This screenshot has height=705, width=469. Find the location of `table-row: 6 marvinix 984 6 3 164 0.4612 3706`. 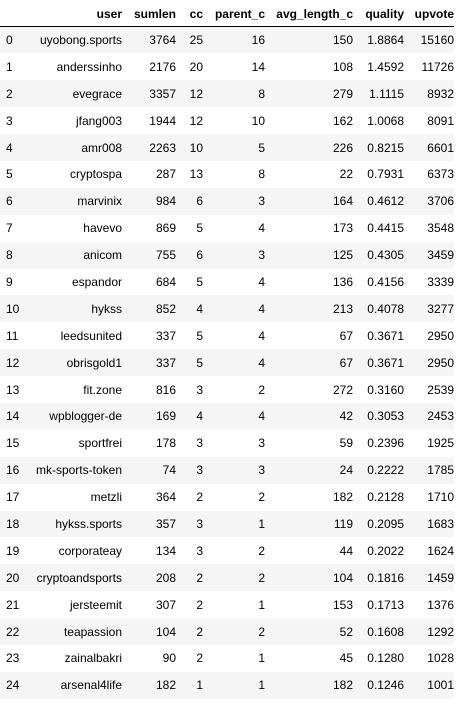

table-row: 6 marvinix 984 6 3 164 0.4612 3706 is located at coordinates (227, 201).